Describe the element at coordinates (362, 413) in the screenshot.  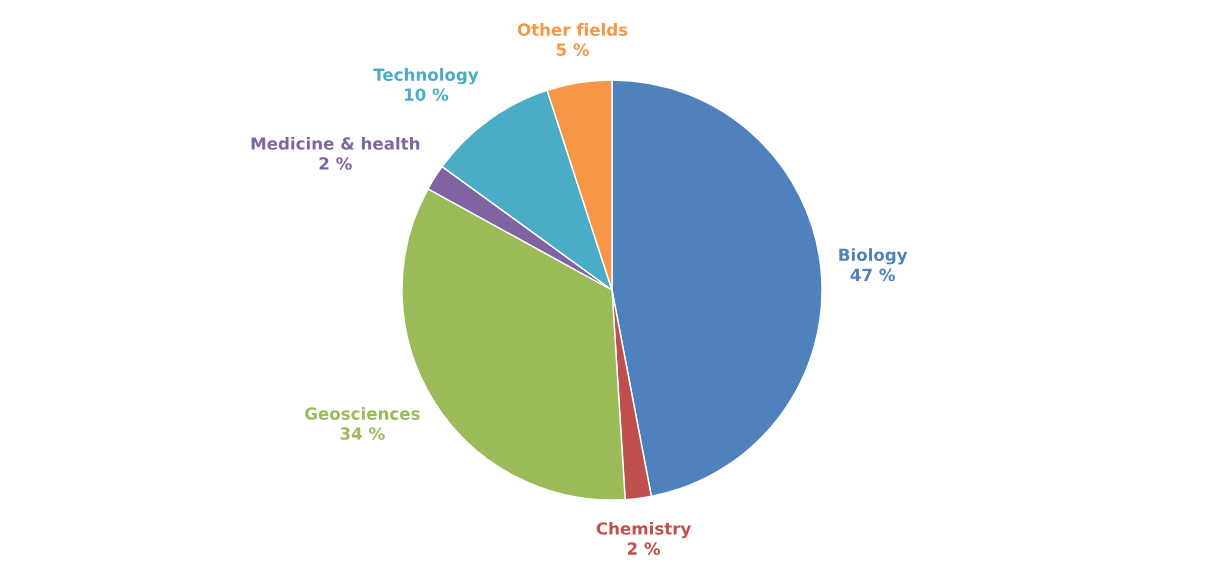
I see `slice-label: Geosciences` at that location.